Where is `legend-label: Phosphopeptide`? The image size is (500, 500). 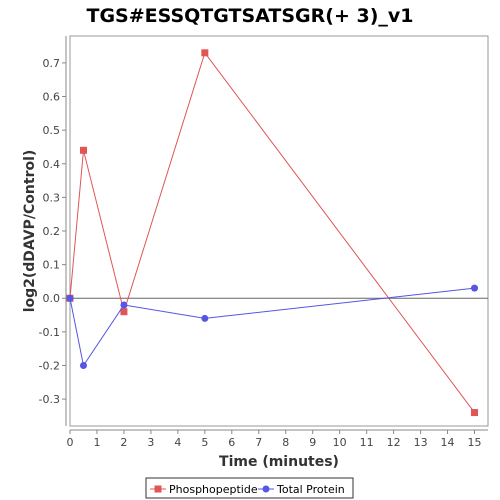
legend-label: Phosphopeptide is located at coordinates (213, 489).